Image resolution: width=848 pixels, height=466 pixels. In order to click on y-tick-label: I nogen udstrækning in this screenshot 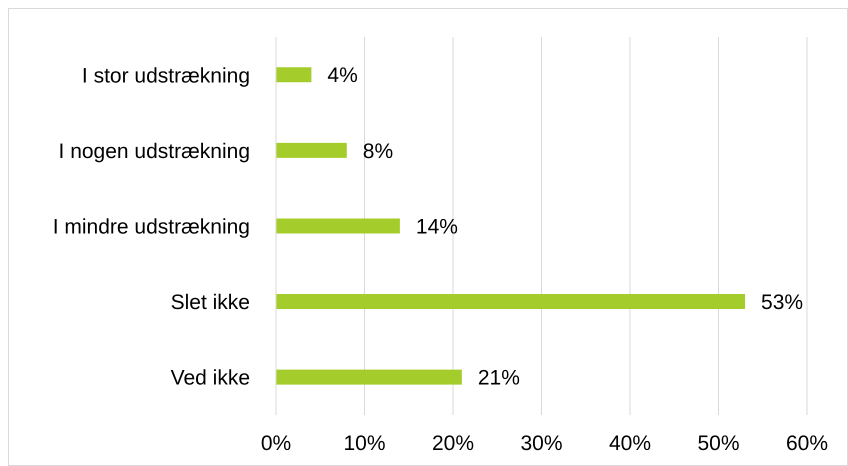, I will do `click(154, 151)`.